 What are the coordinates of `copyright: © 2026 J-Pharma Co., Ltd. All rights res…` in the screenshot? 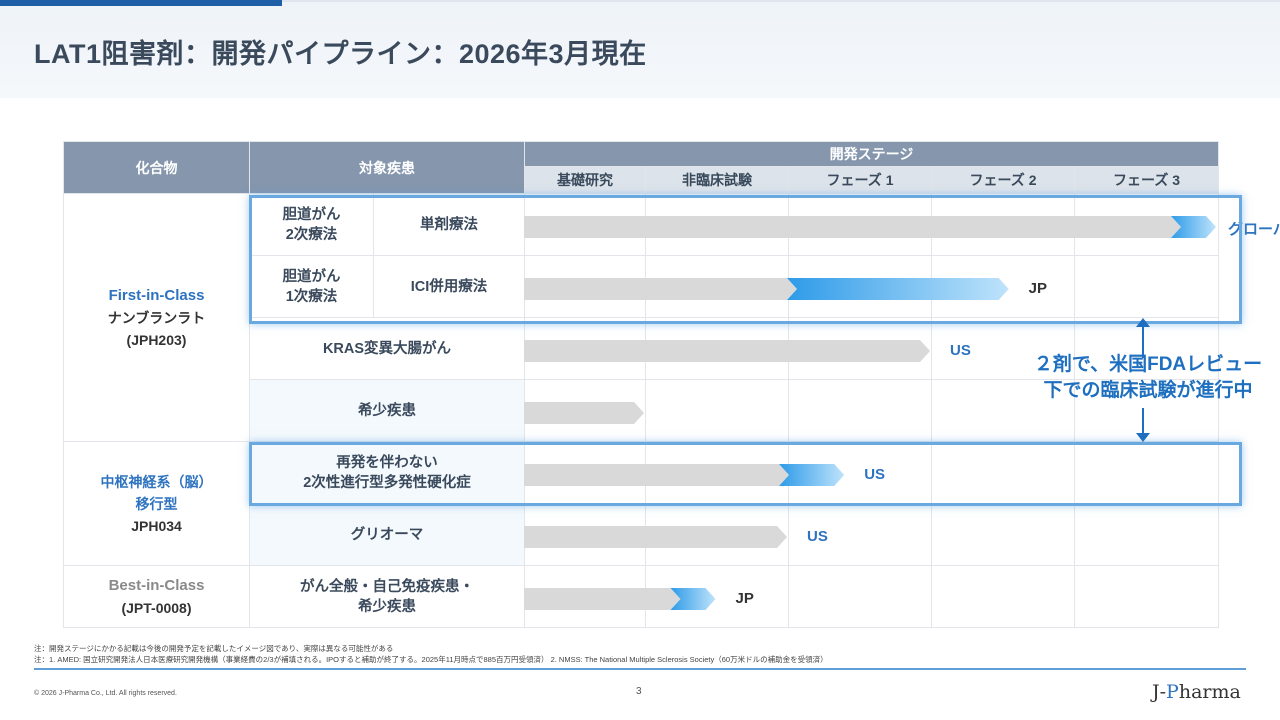 It's located at (105, 693).